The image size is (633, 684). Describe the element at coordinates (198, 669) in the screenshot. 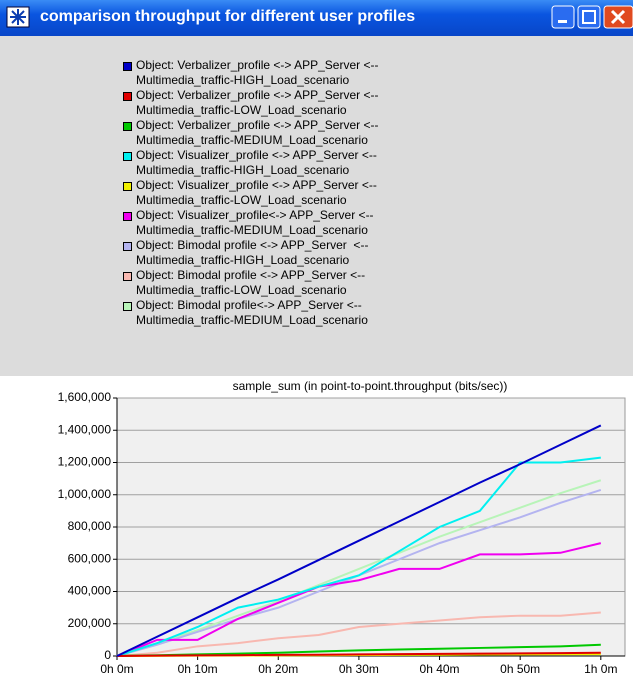

I see `x-tick-label: 0h 10m` at that location.